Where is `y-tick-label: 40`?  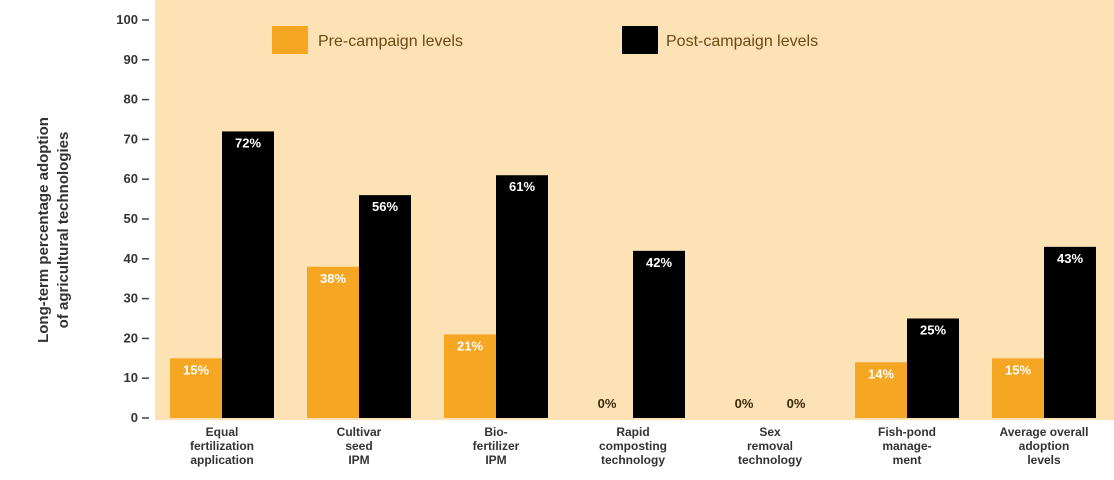
y-tick-label: 40 is located at coordinates (131, 258).